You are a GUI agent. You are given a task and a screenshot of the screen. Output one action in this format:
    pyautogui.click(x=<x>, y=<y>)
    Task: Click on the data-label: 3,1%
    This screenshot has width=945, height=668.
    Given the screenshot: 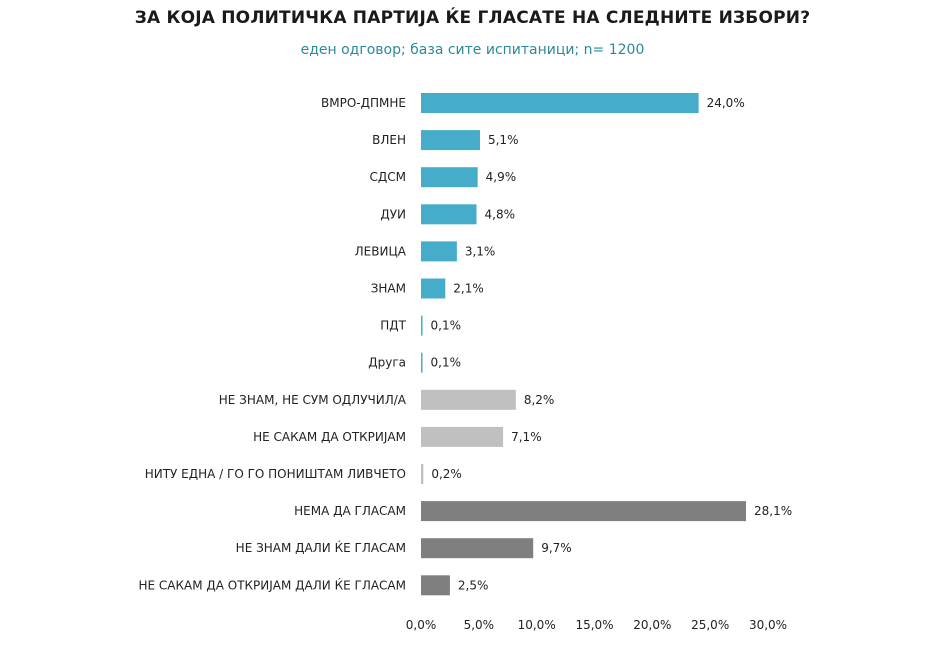 What is the action you would take?
    pyautogui.click(x=480, y=251)
    